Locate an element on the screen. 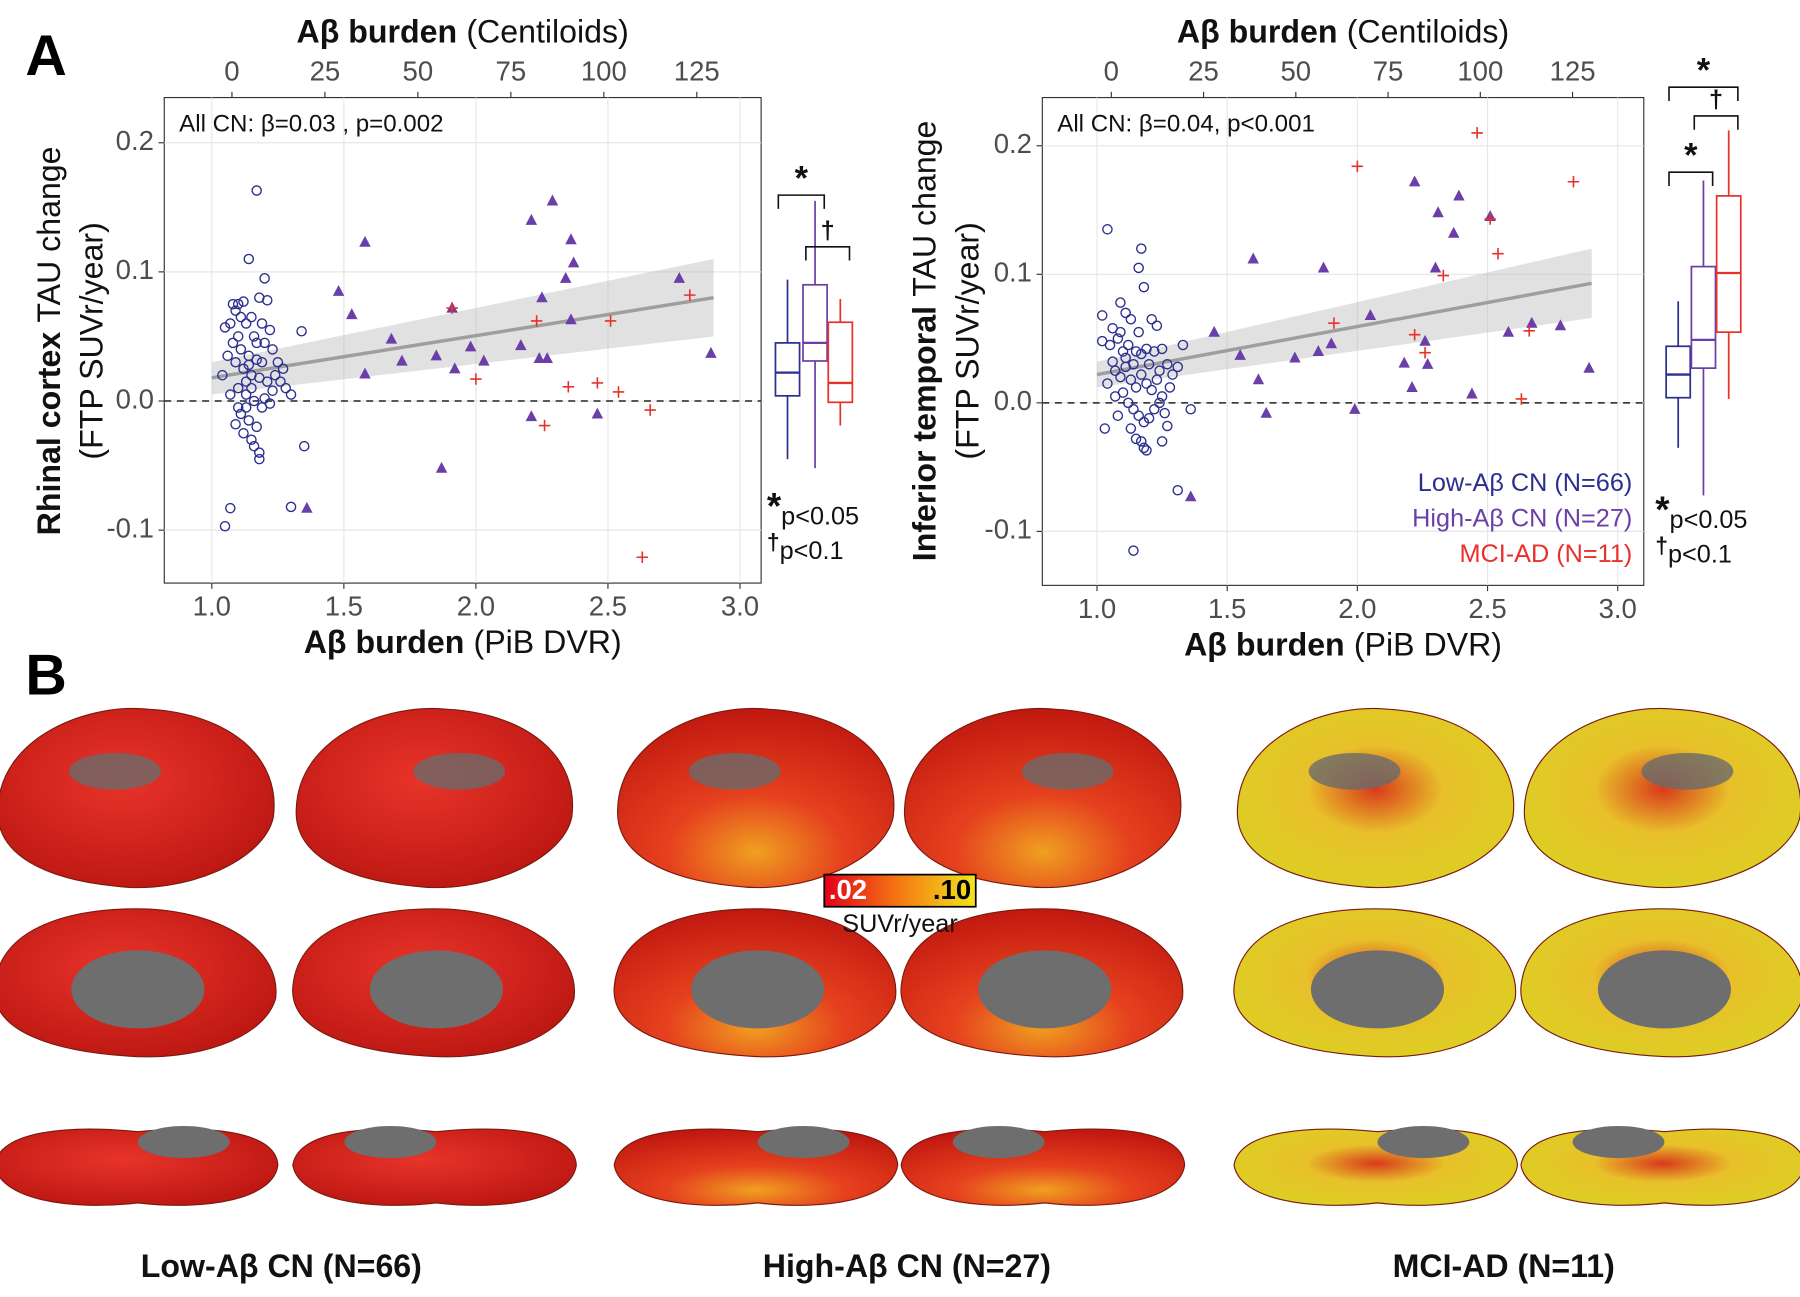  footnote-text: p<0.1 is located at coordinates (1700, 554).